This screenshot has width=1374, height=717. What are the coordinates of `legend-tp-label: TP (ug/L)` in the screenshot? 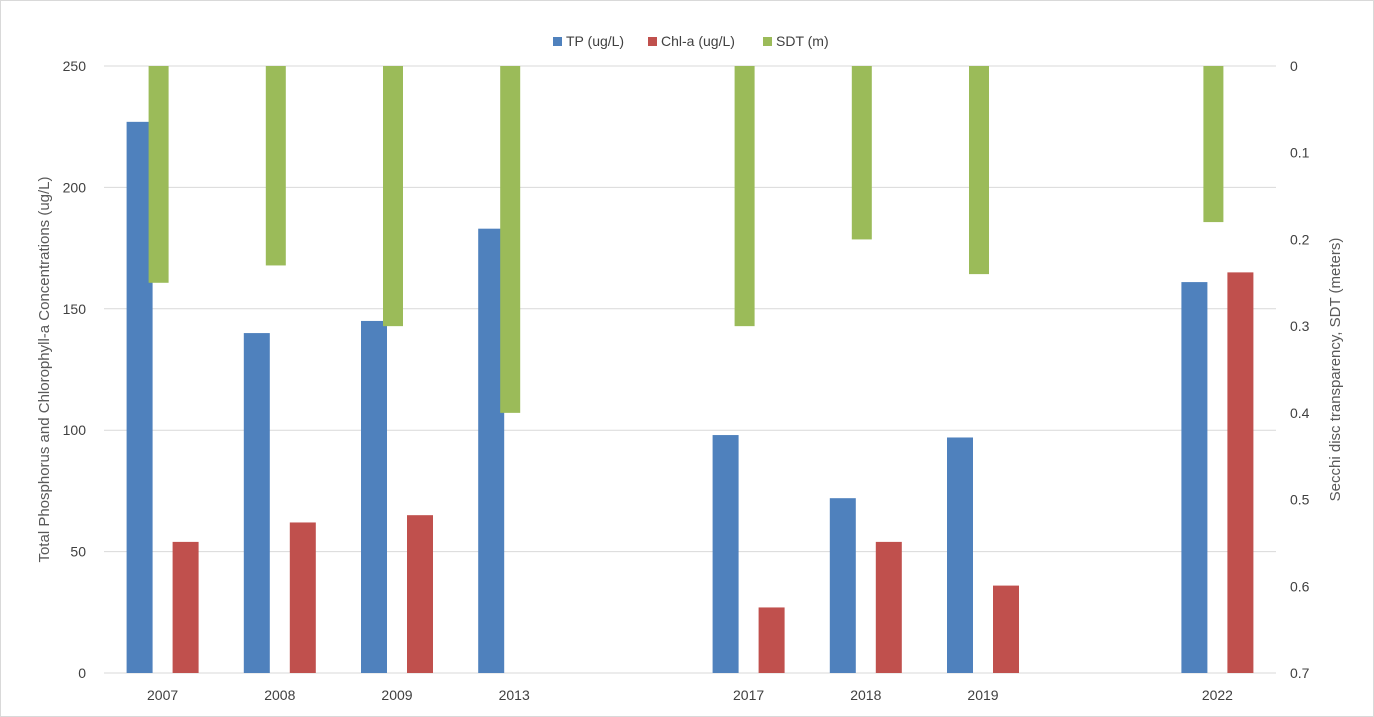 It's located at (595, 41).